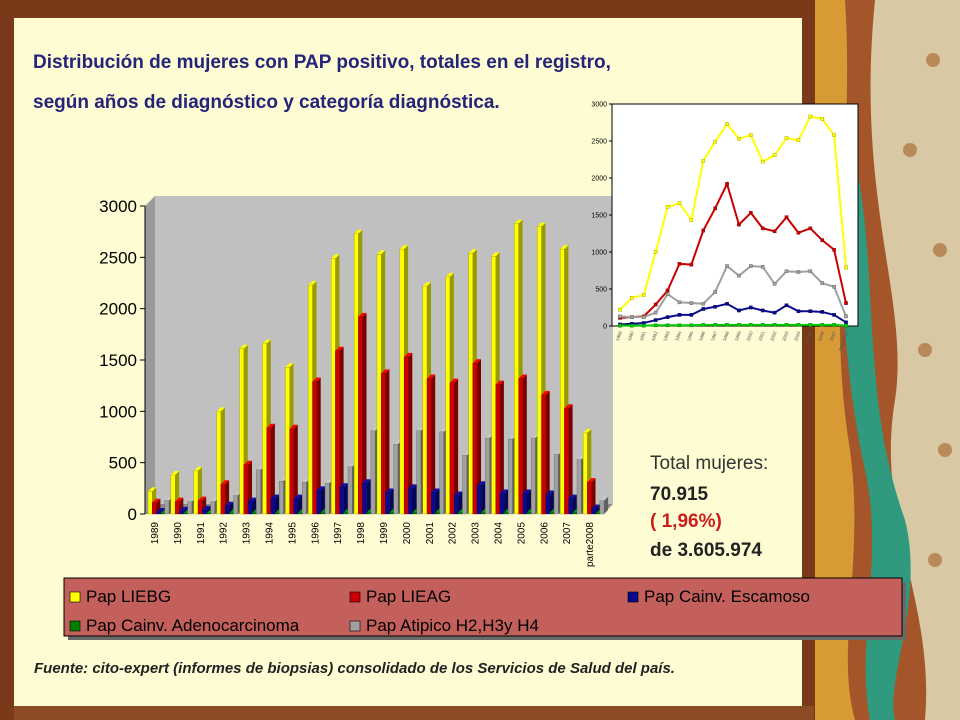  Describe the element at coordinates (679, 494) in the screenshot. I see `total-women-value: 70.915` at that location.